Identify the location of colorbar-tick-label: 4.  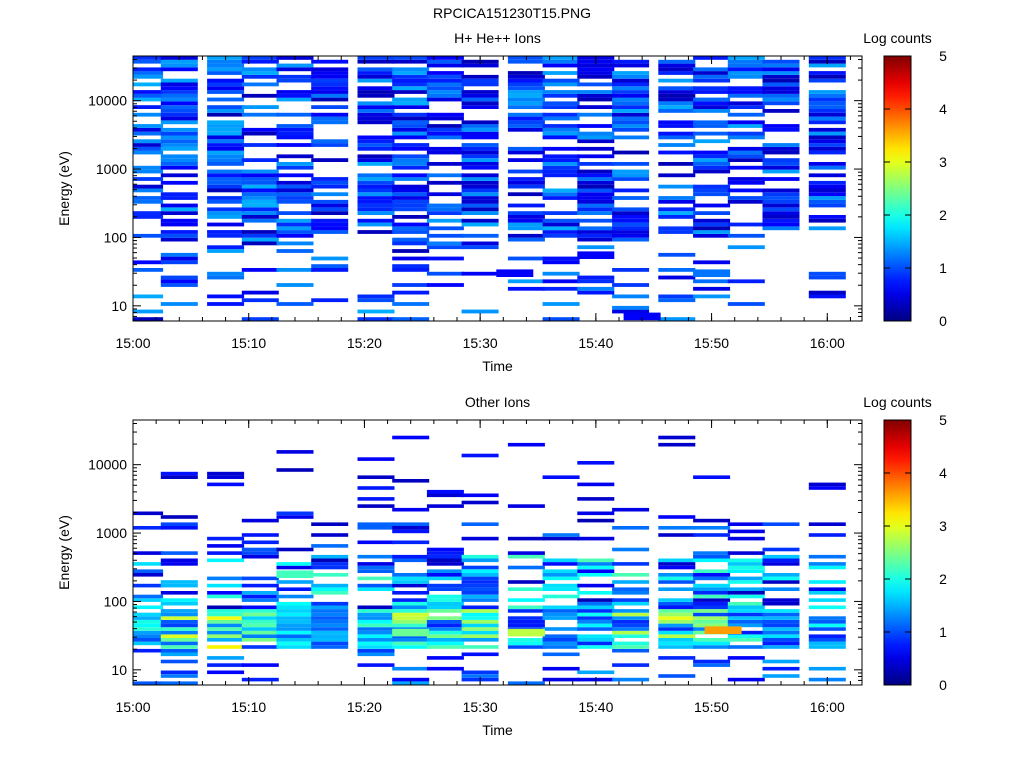
(943, 473).